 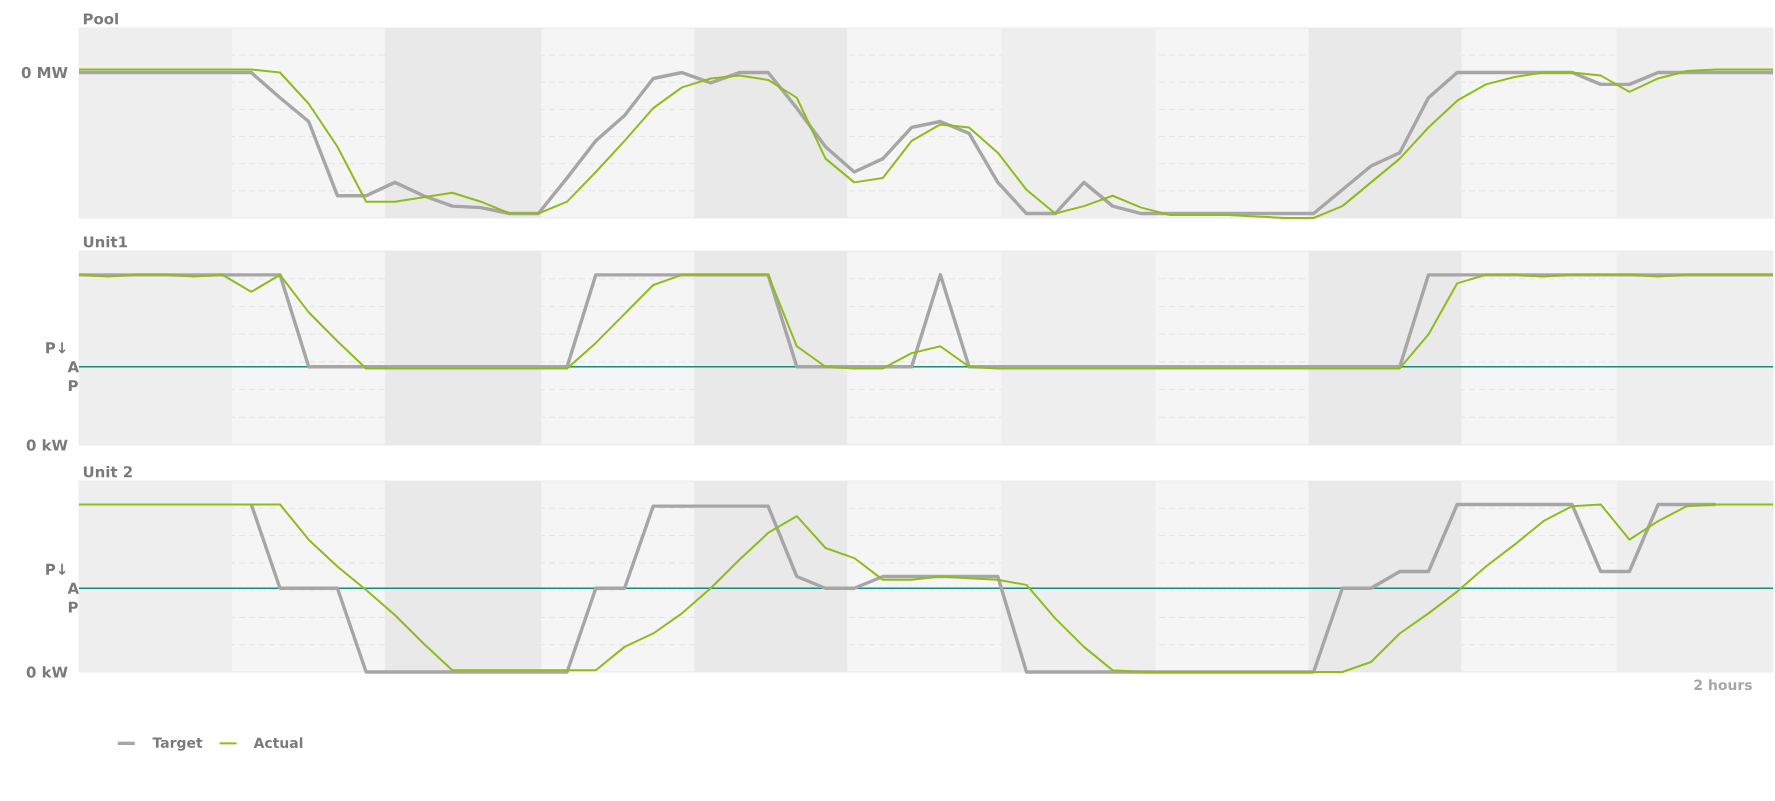 I want to click on chart-title: Unit1, so click(x=105, y=241).